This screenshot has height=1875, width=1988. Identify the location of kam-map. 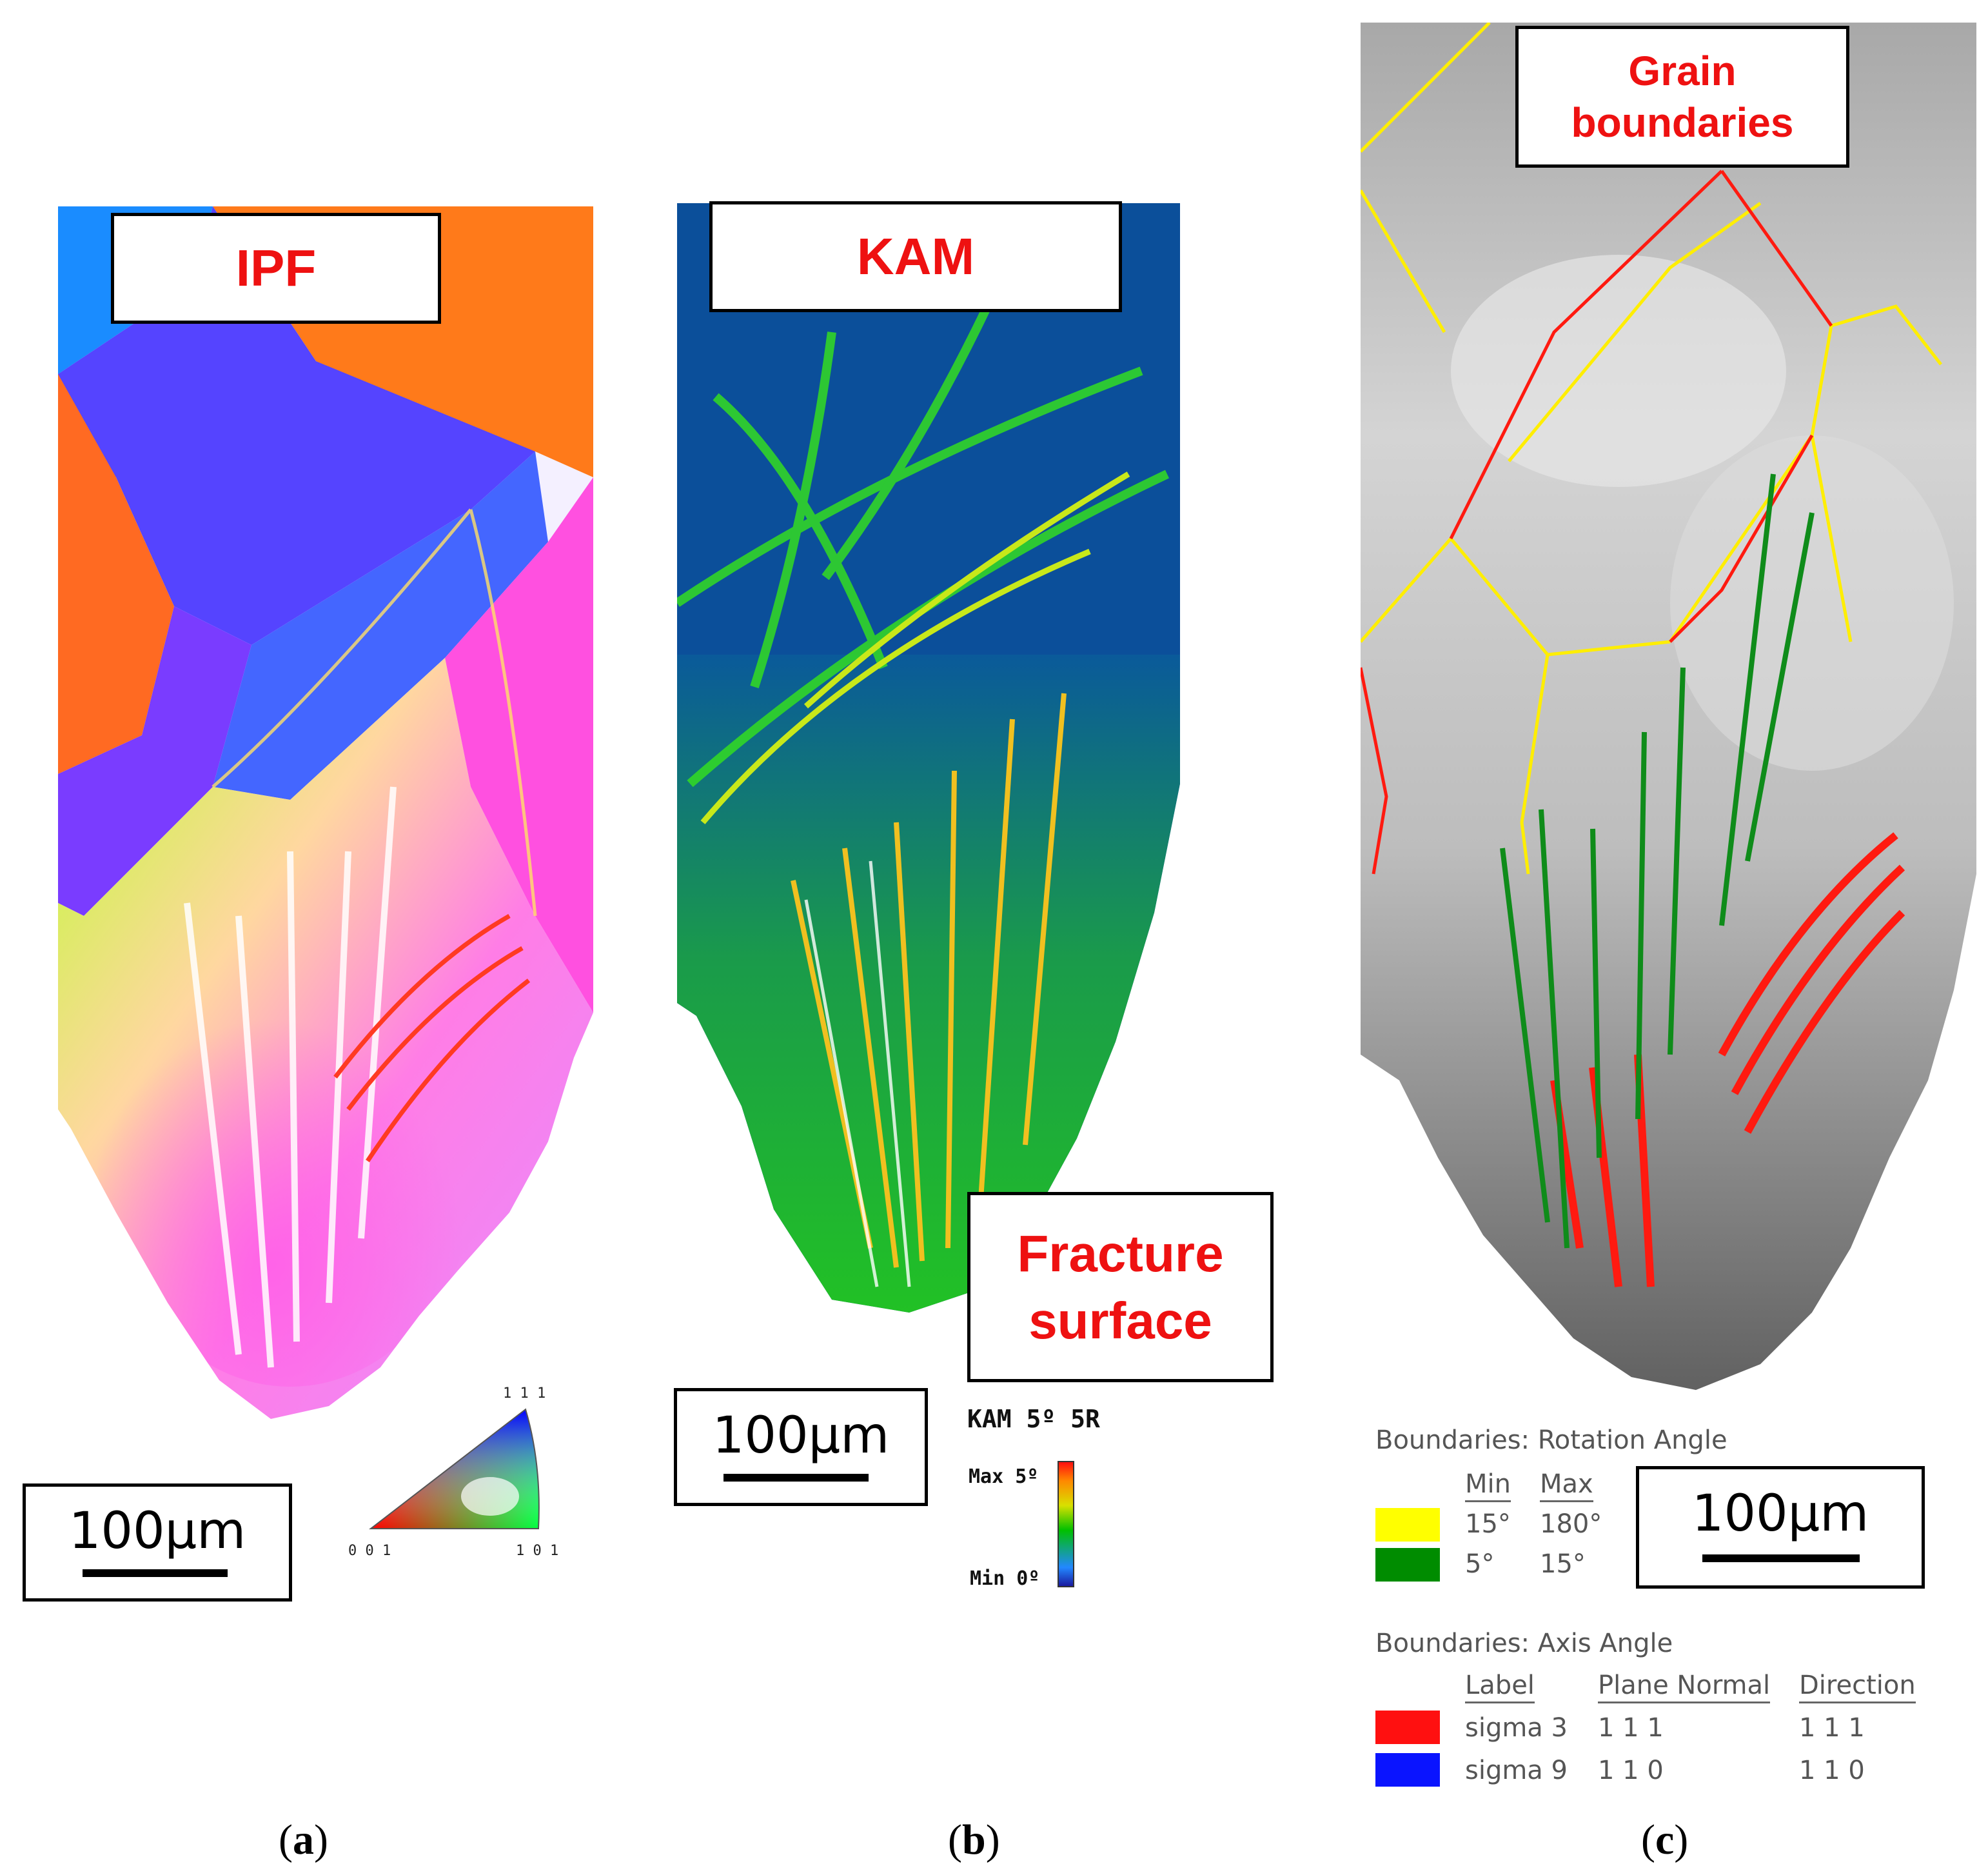
(928, 758).